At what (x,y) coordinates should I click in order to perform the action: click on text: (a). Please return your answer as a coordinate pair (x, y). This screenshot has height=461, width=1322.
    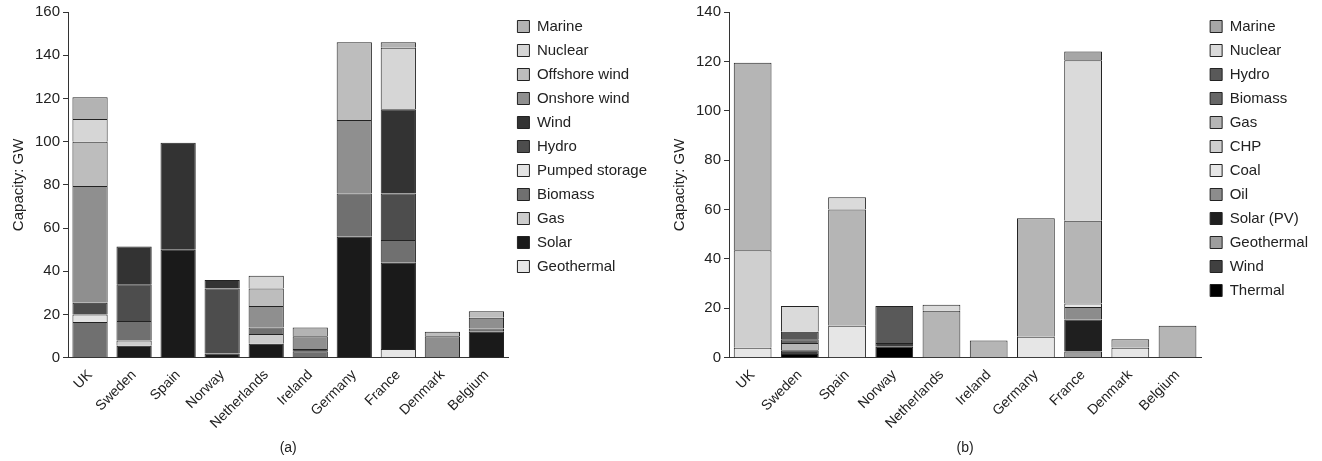
    Looking at the image, I should click on (288, 446).